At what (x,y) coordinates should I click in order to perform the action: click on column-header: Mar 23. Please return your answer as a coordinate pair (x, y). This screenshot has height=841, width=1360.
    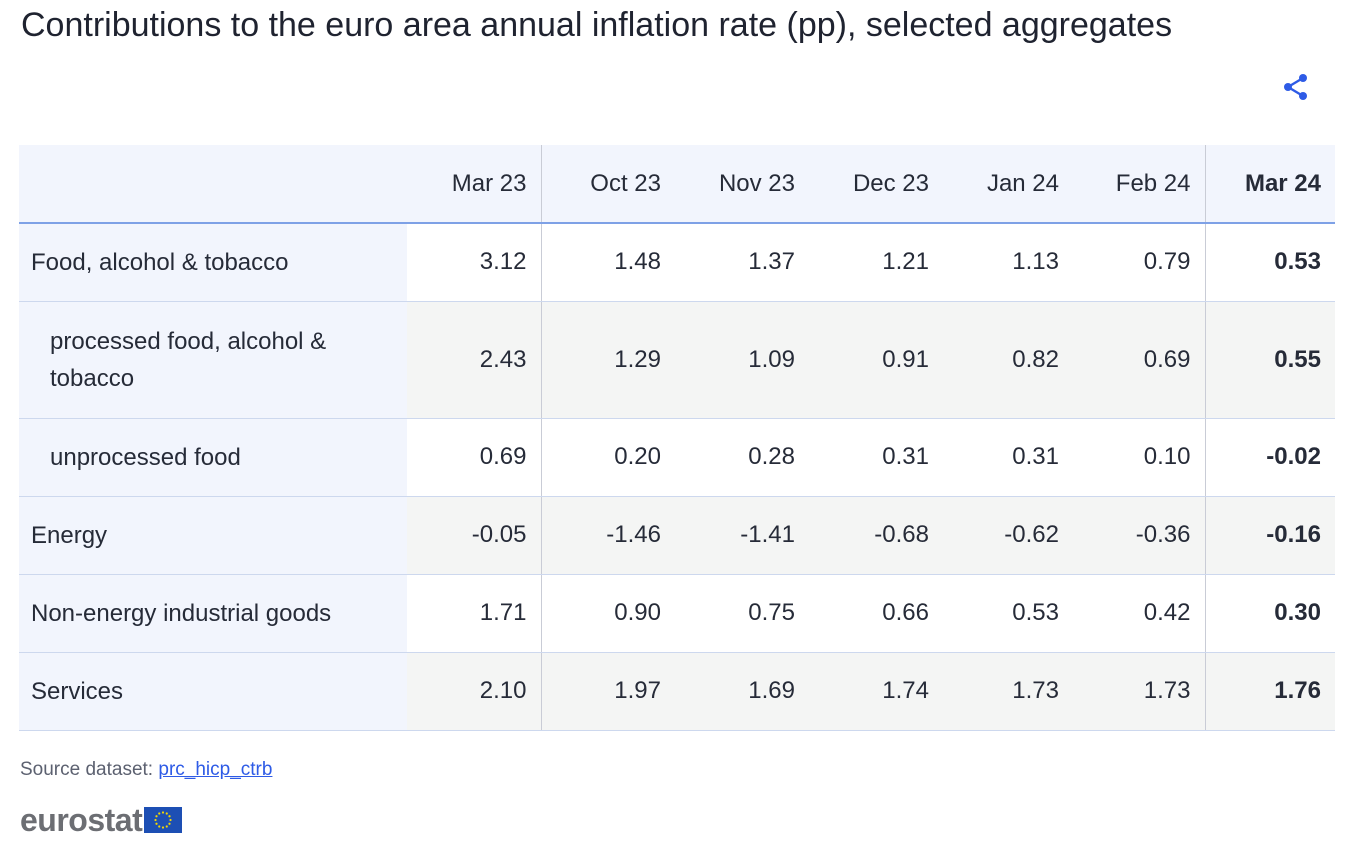
    Looking at the image, I should click on (474, 184).